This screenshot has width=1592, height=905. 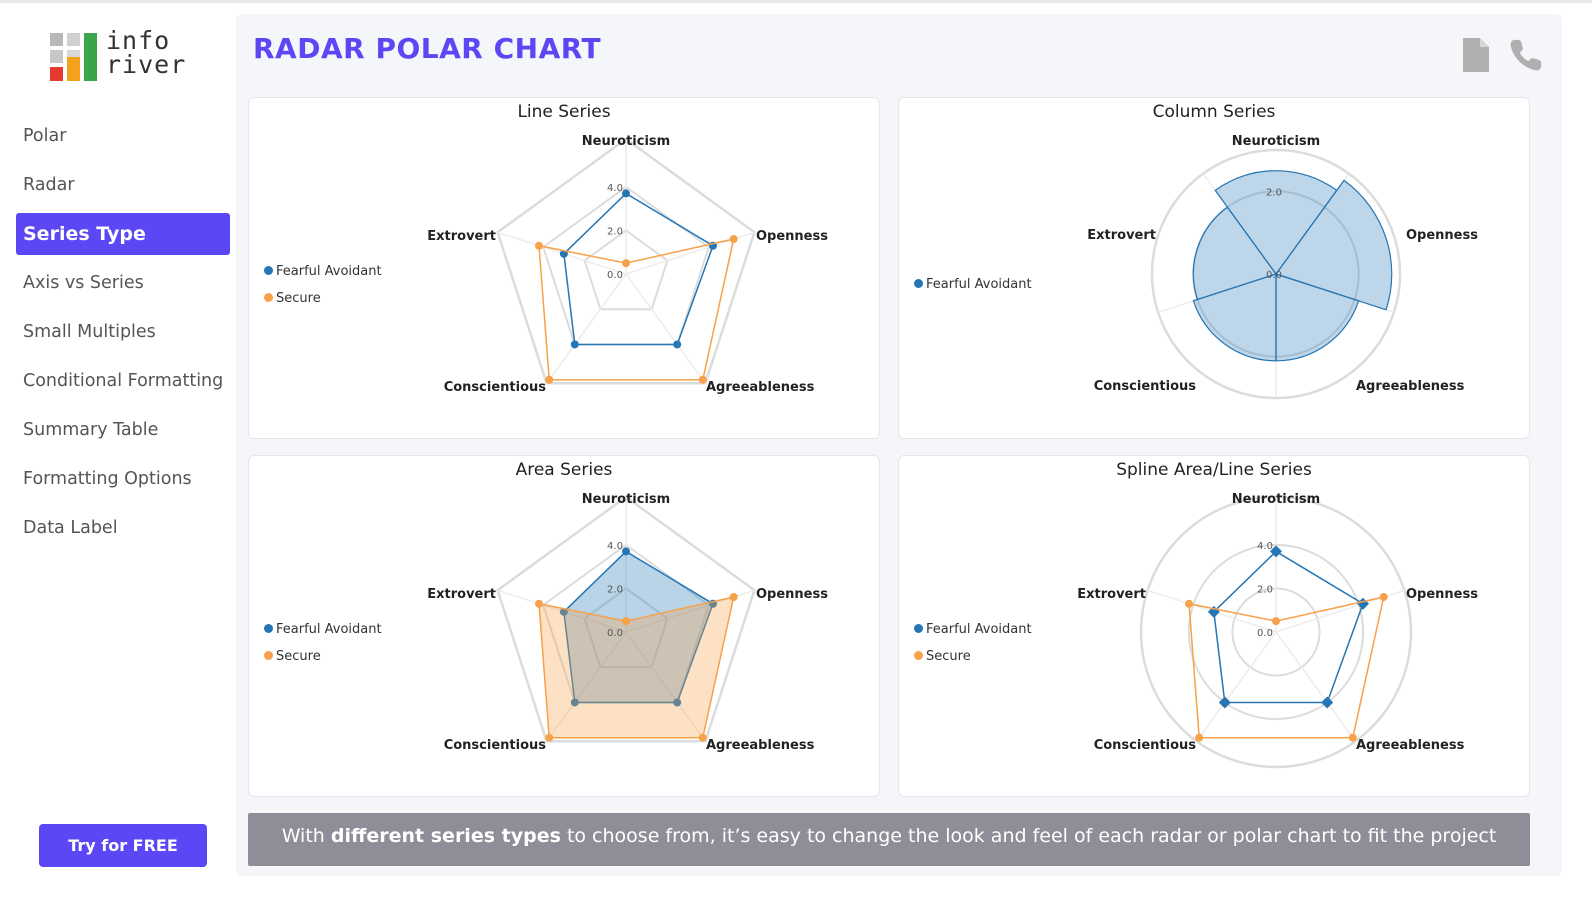 What do you see at coordinates (146, 52) in the screenshot?
I see `logo-text: info river` at bounding box center [146, 52].